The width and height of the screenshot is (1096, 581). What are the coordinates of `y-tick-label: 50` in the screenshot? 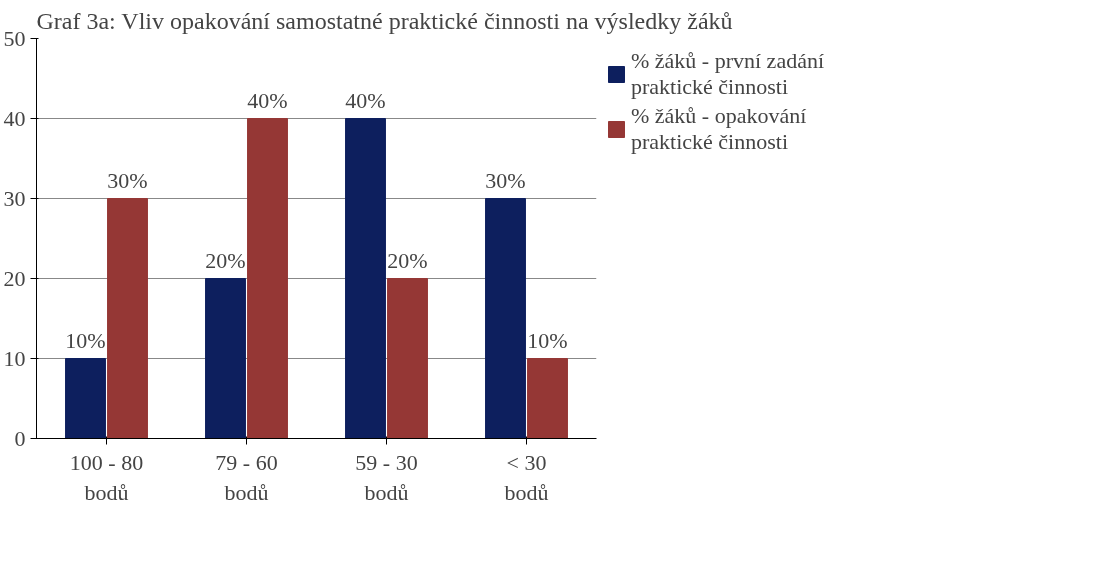 It's located at (14, 38).